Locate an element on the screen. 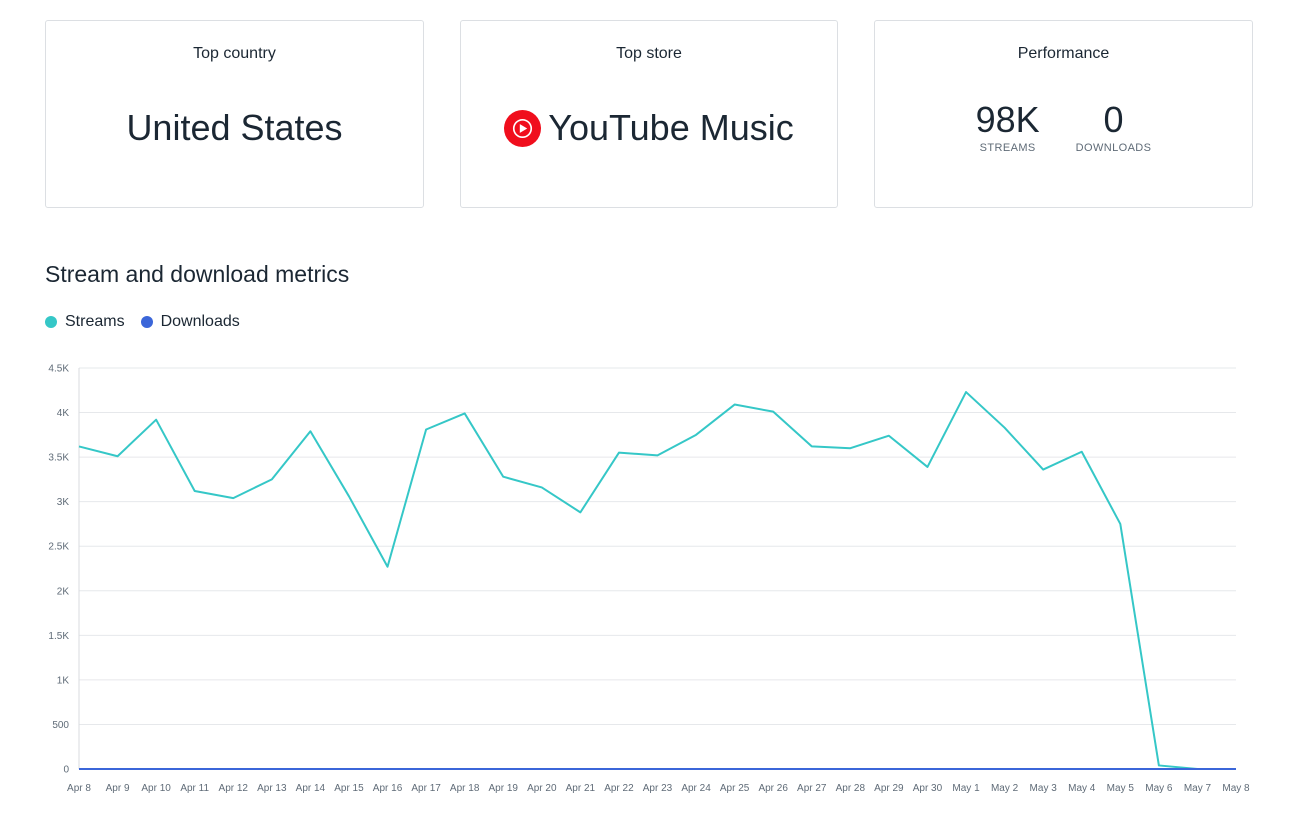 The width and height of the screenshot is (1305, 815). x-tick-label: Apr 16 is located at coordinates (388, 788).